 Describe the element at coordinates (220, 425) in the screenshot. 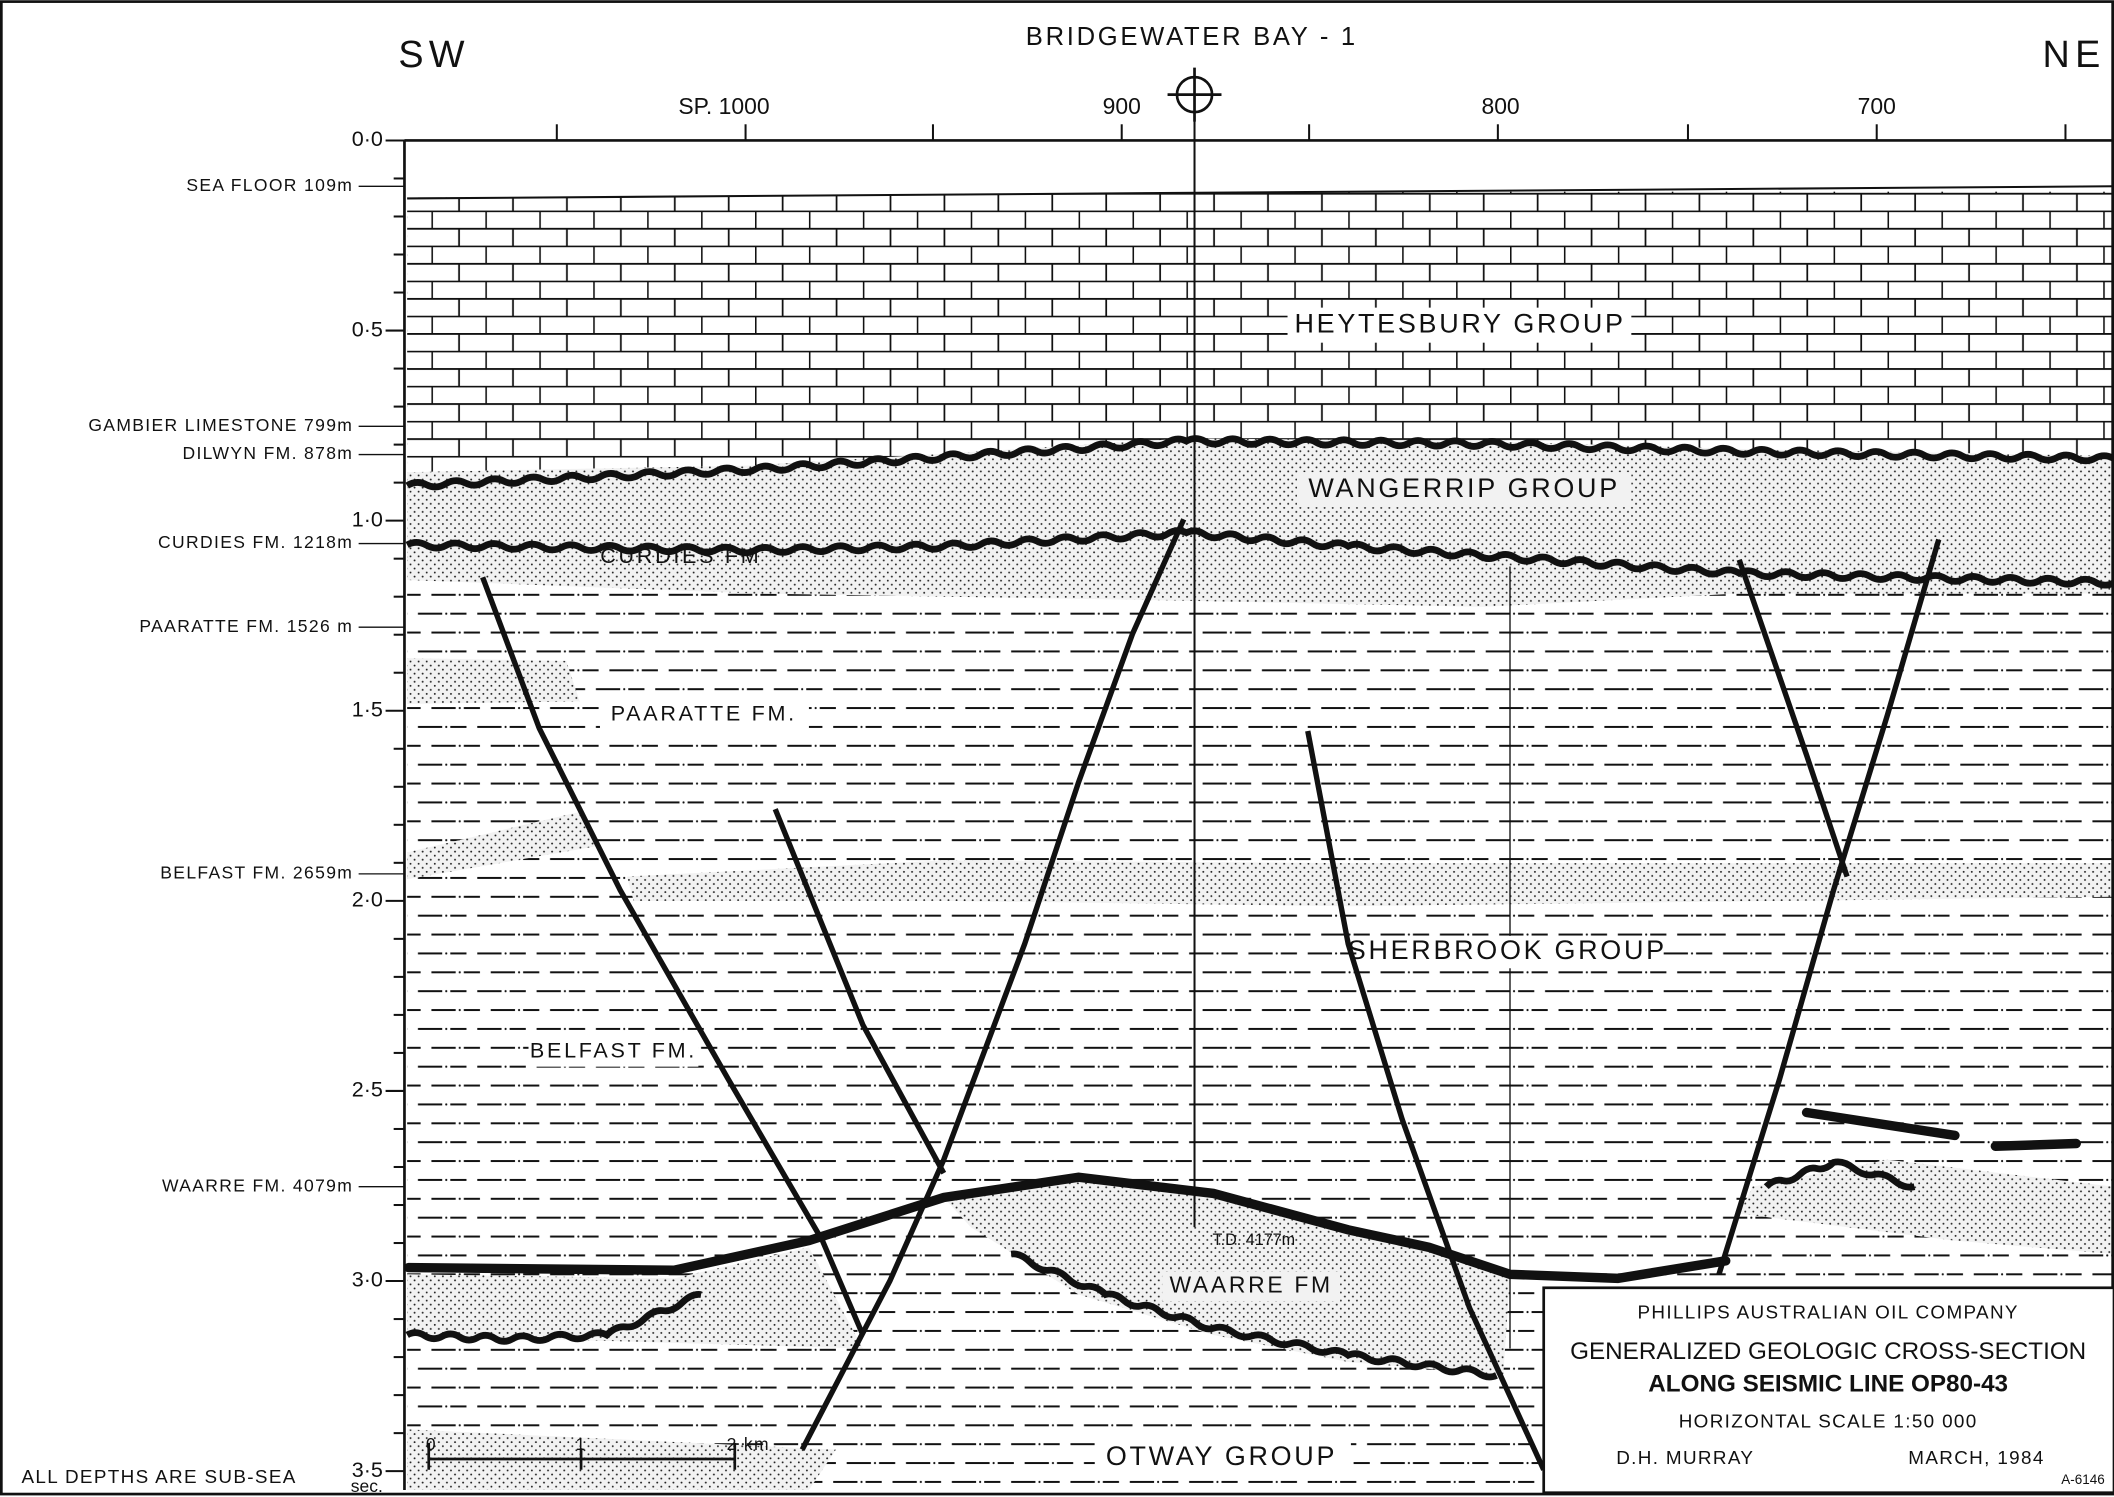

I see `depth-label: GAMBIER LIMESTONE 799m` at that location.